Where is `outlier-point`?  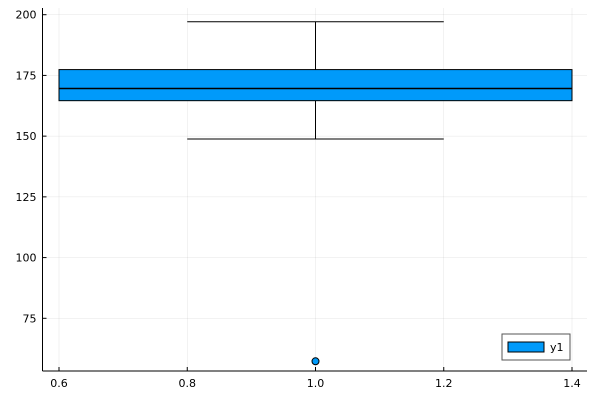
outlier-point is located at coordinates (315, 361).